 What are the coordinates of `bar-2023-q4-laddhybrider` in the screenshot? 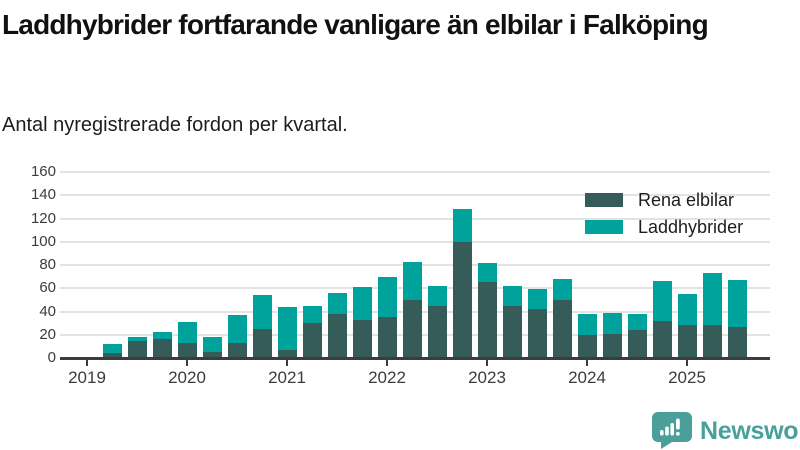 It's located at (562, 289).